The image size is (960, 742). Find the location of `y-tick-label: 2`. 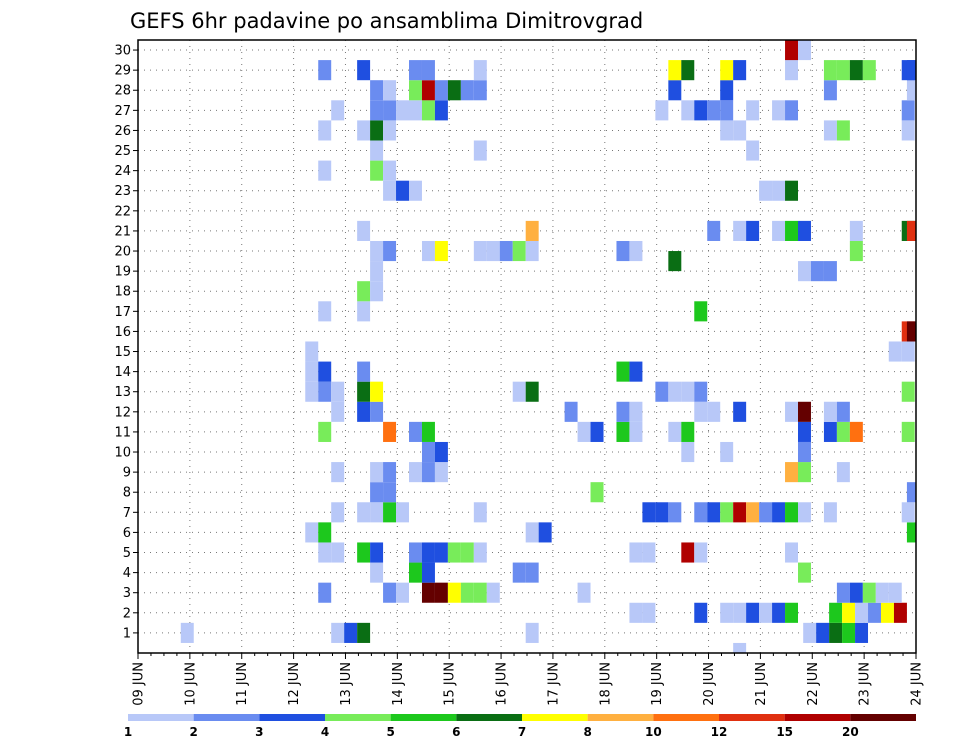

y-tick-label: 2 is located at coordinates (127, 613).